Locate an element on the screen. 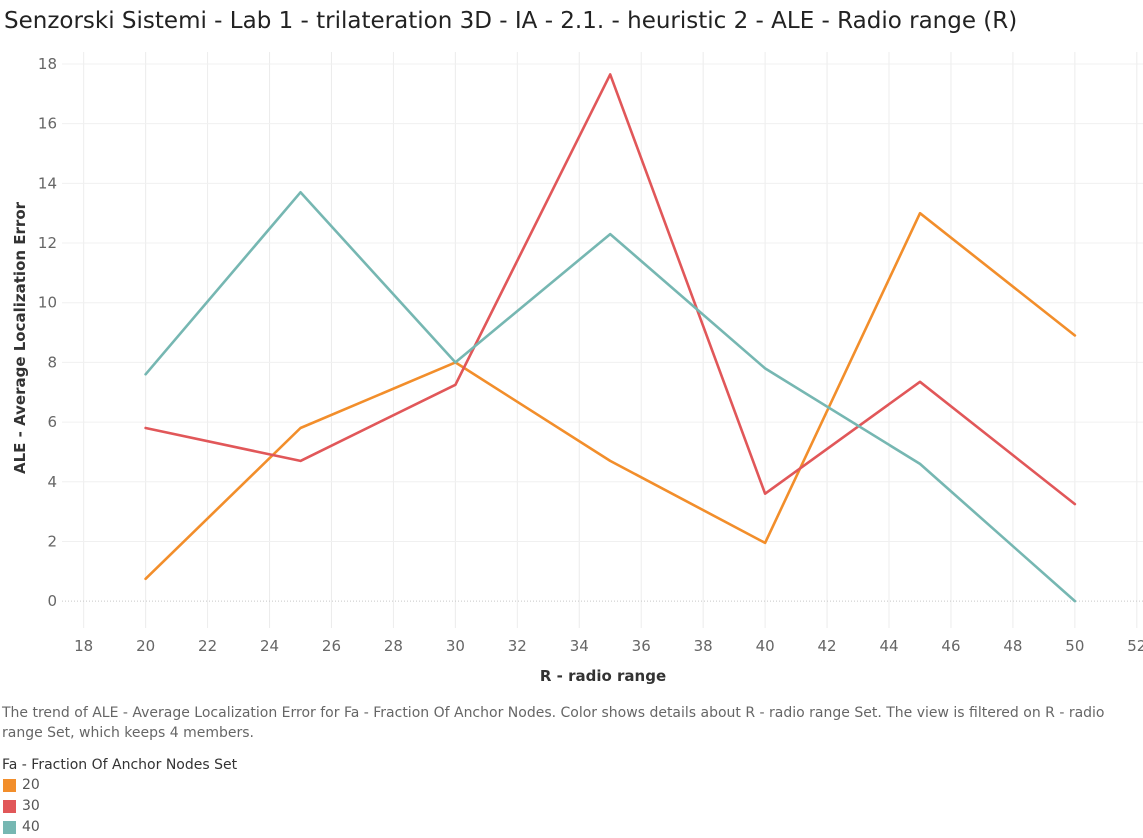 This screenshot has height=838, width=1143. x-tick-label: 42 is located at coordinates (827, 646).